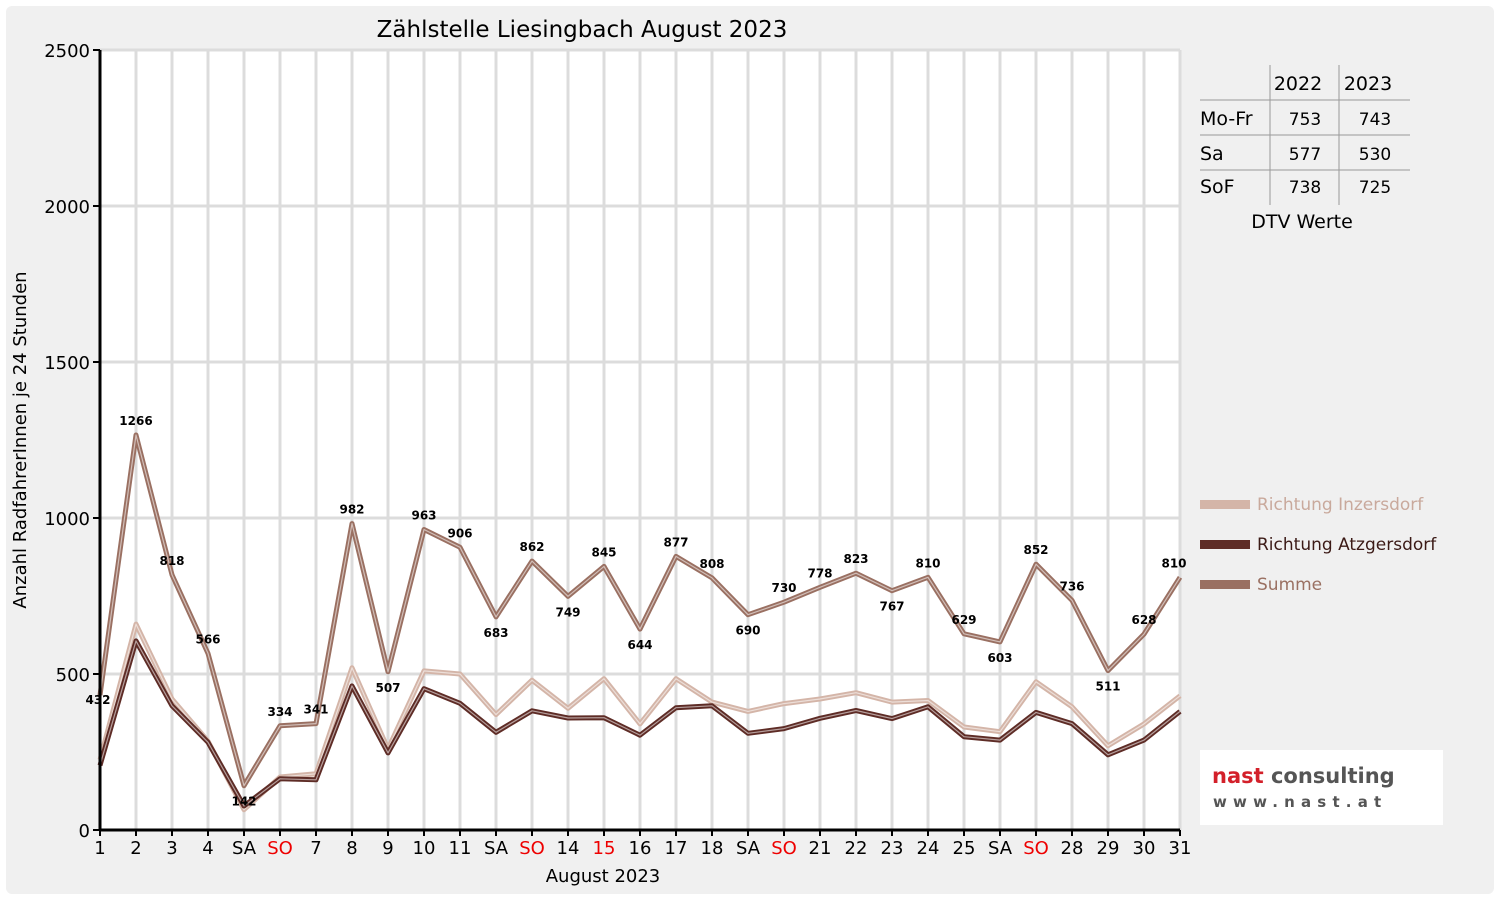  Describe the element at coordinates (1238, 776) in the screenshot. I see `logo-word-nast: nast` at that location.